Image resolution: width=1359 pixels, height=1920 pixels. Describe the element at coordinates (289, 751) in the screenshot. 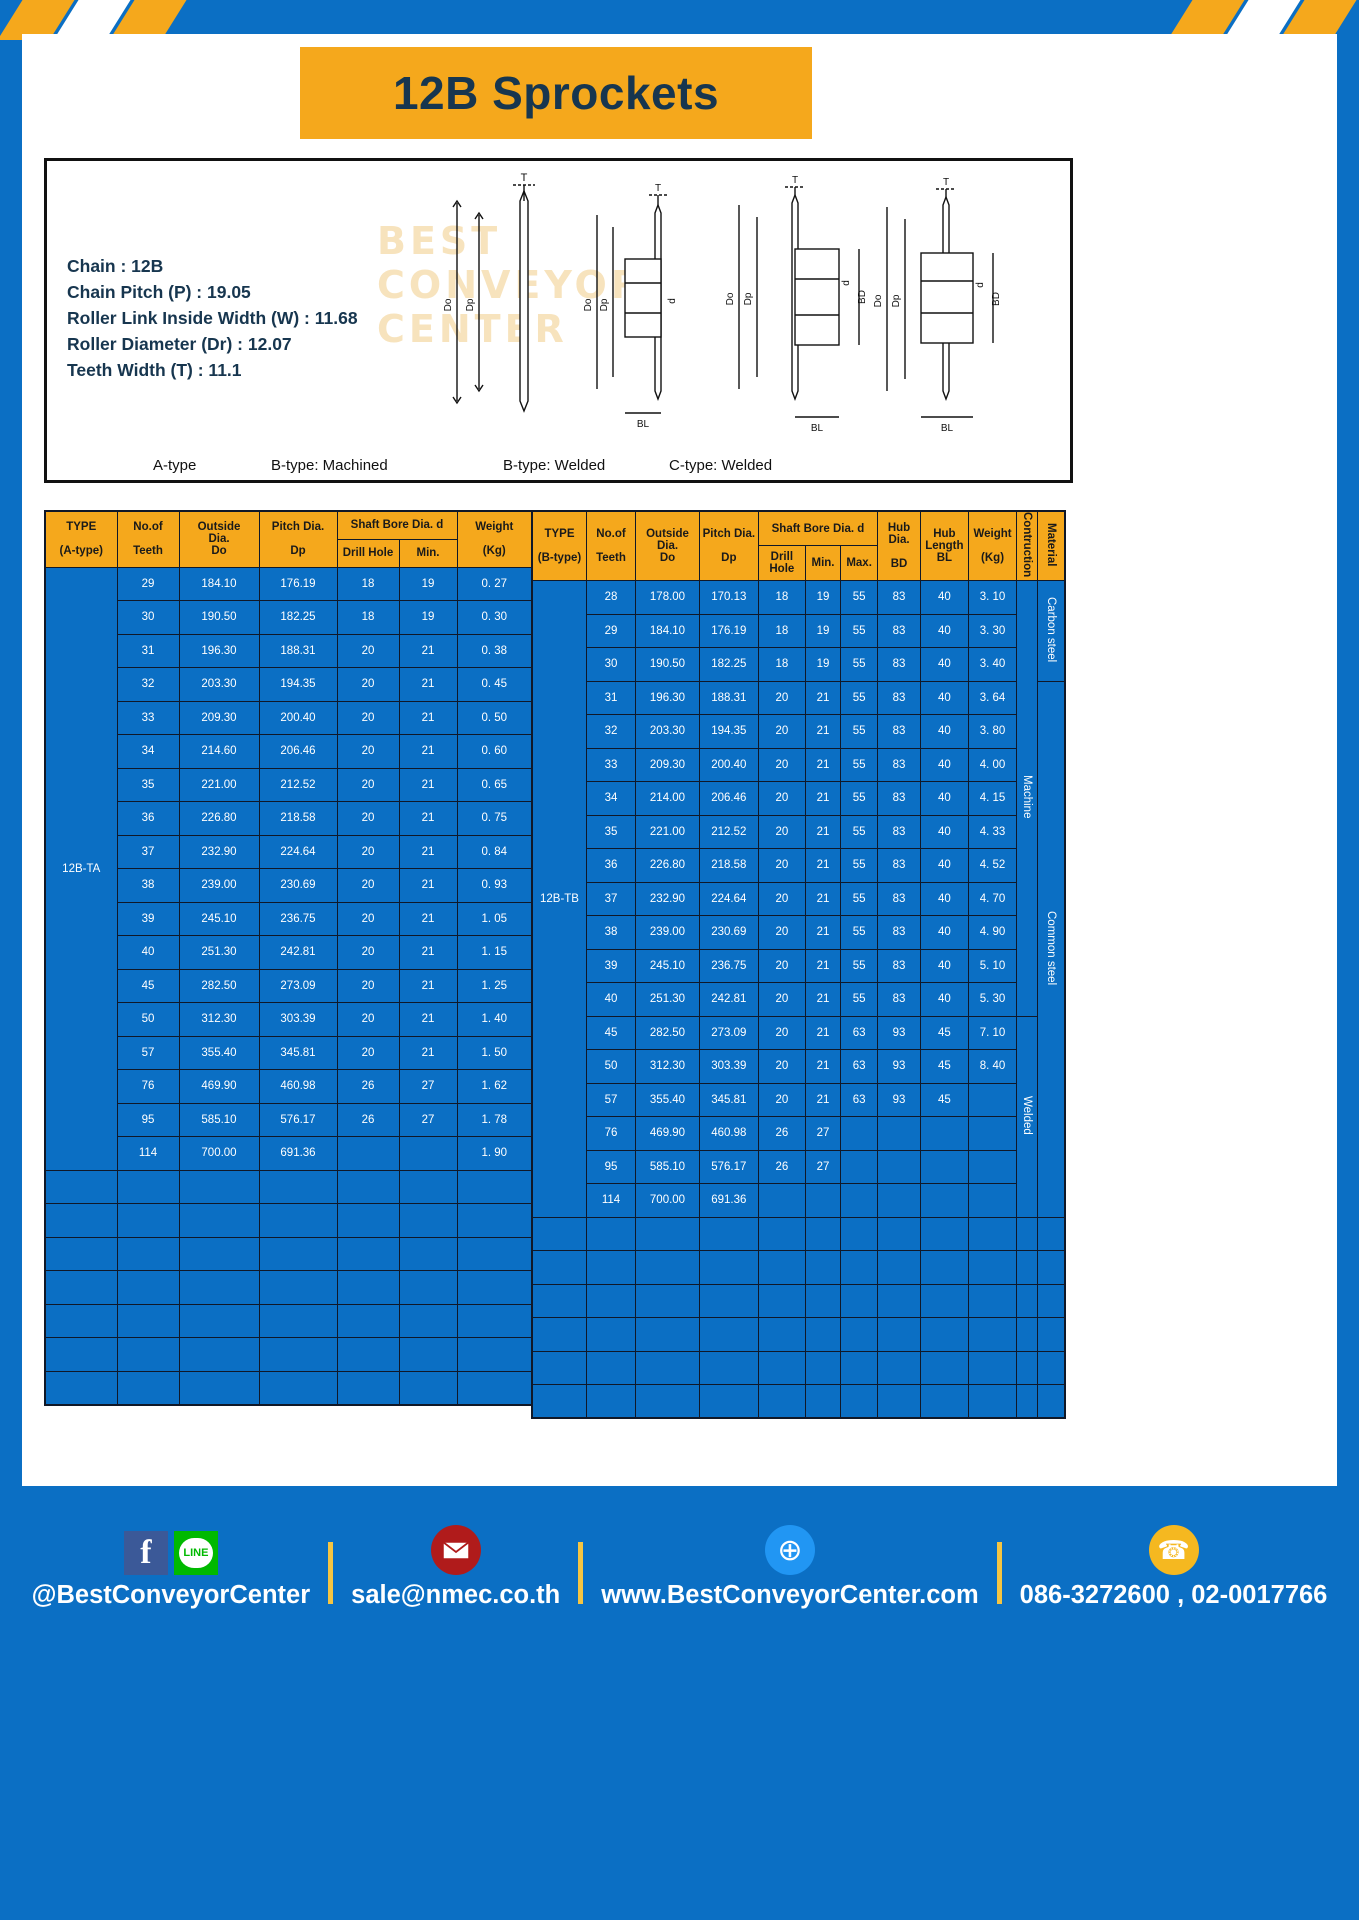

I see `table-row: 34 214.60 206.46 20 21 0. 60` at that location.